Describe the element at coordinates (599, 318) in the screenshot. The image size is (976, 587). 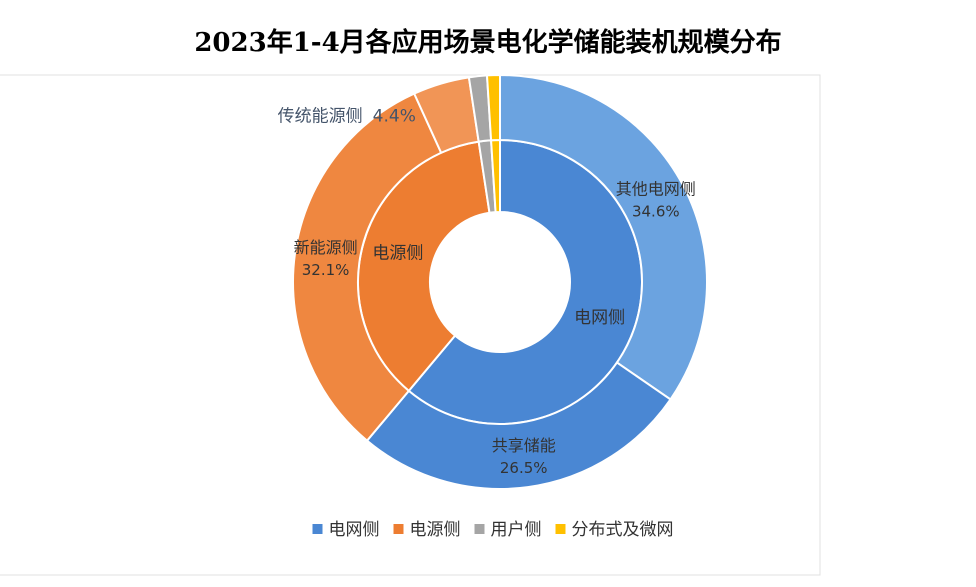
I see `inner-label: 电网侧` at that location.